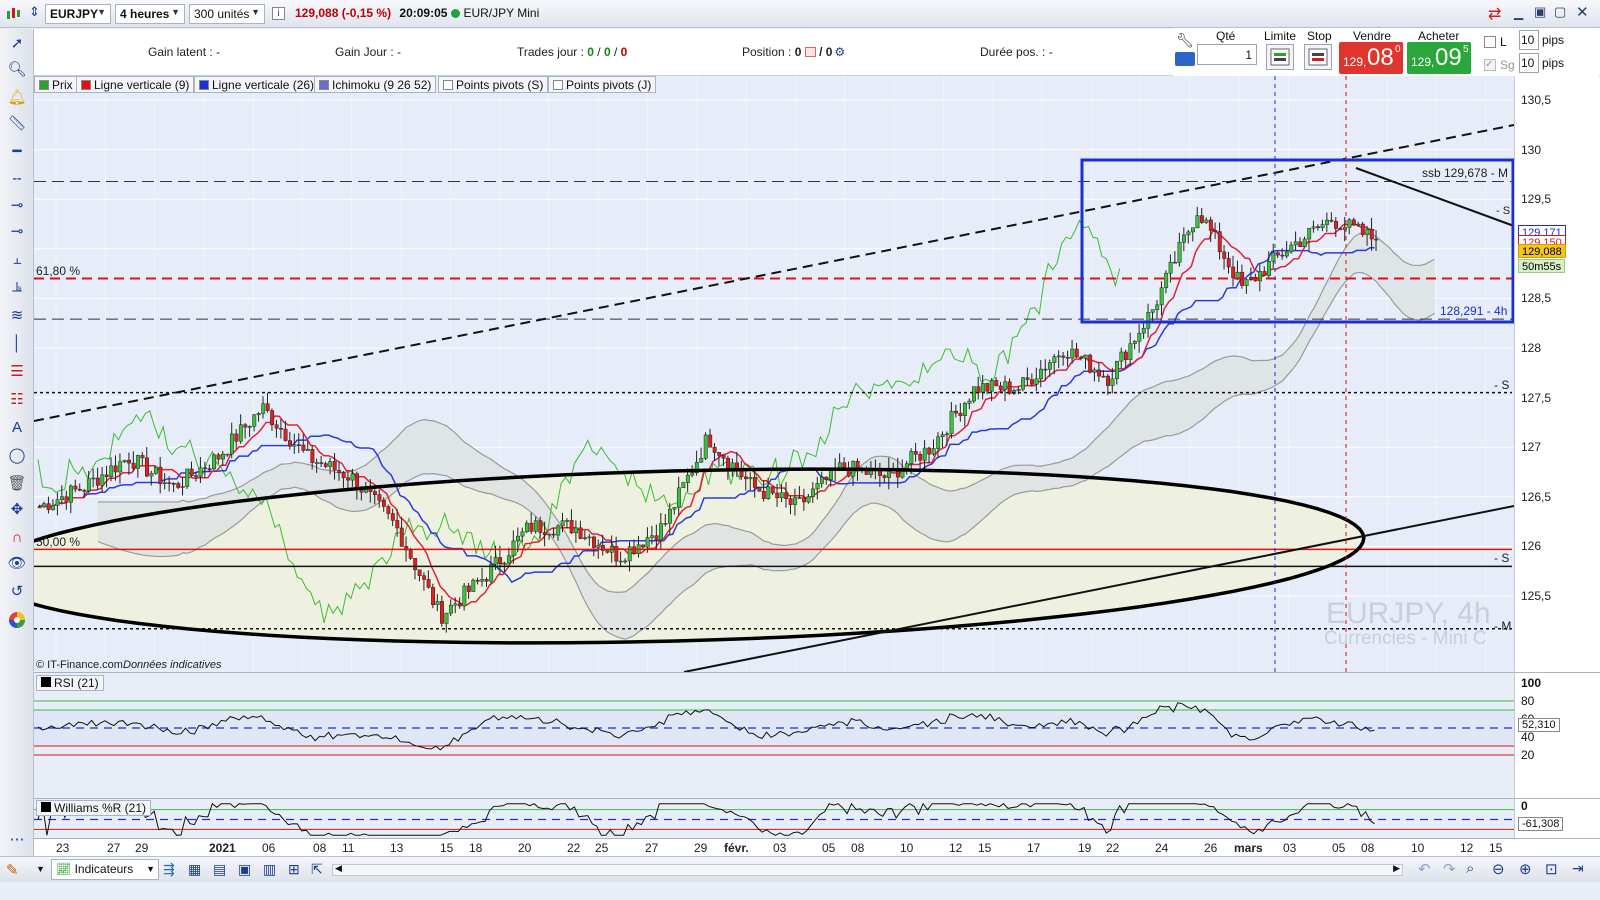 The width and height of the screenshot is (1600, 900). What do you see at coordinates (1490, 65) in the screenshot?
I see `sg-checkbox: ✓` at bounding box center [1490, 65].